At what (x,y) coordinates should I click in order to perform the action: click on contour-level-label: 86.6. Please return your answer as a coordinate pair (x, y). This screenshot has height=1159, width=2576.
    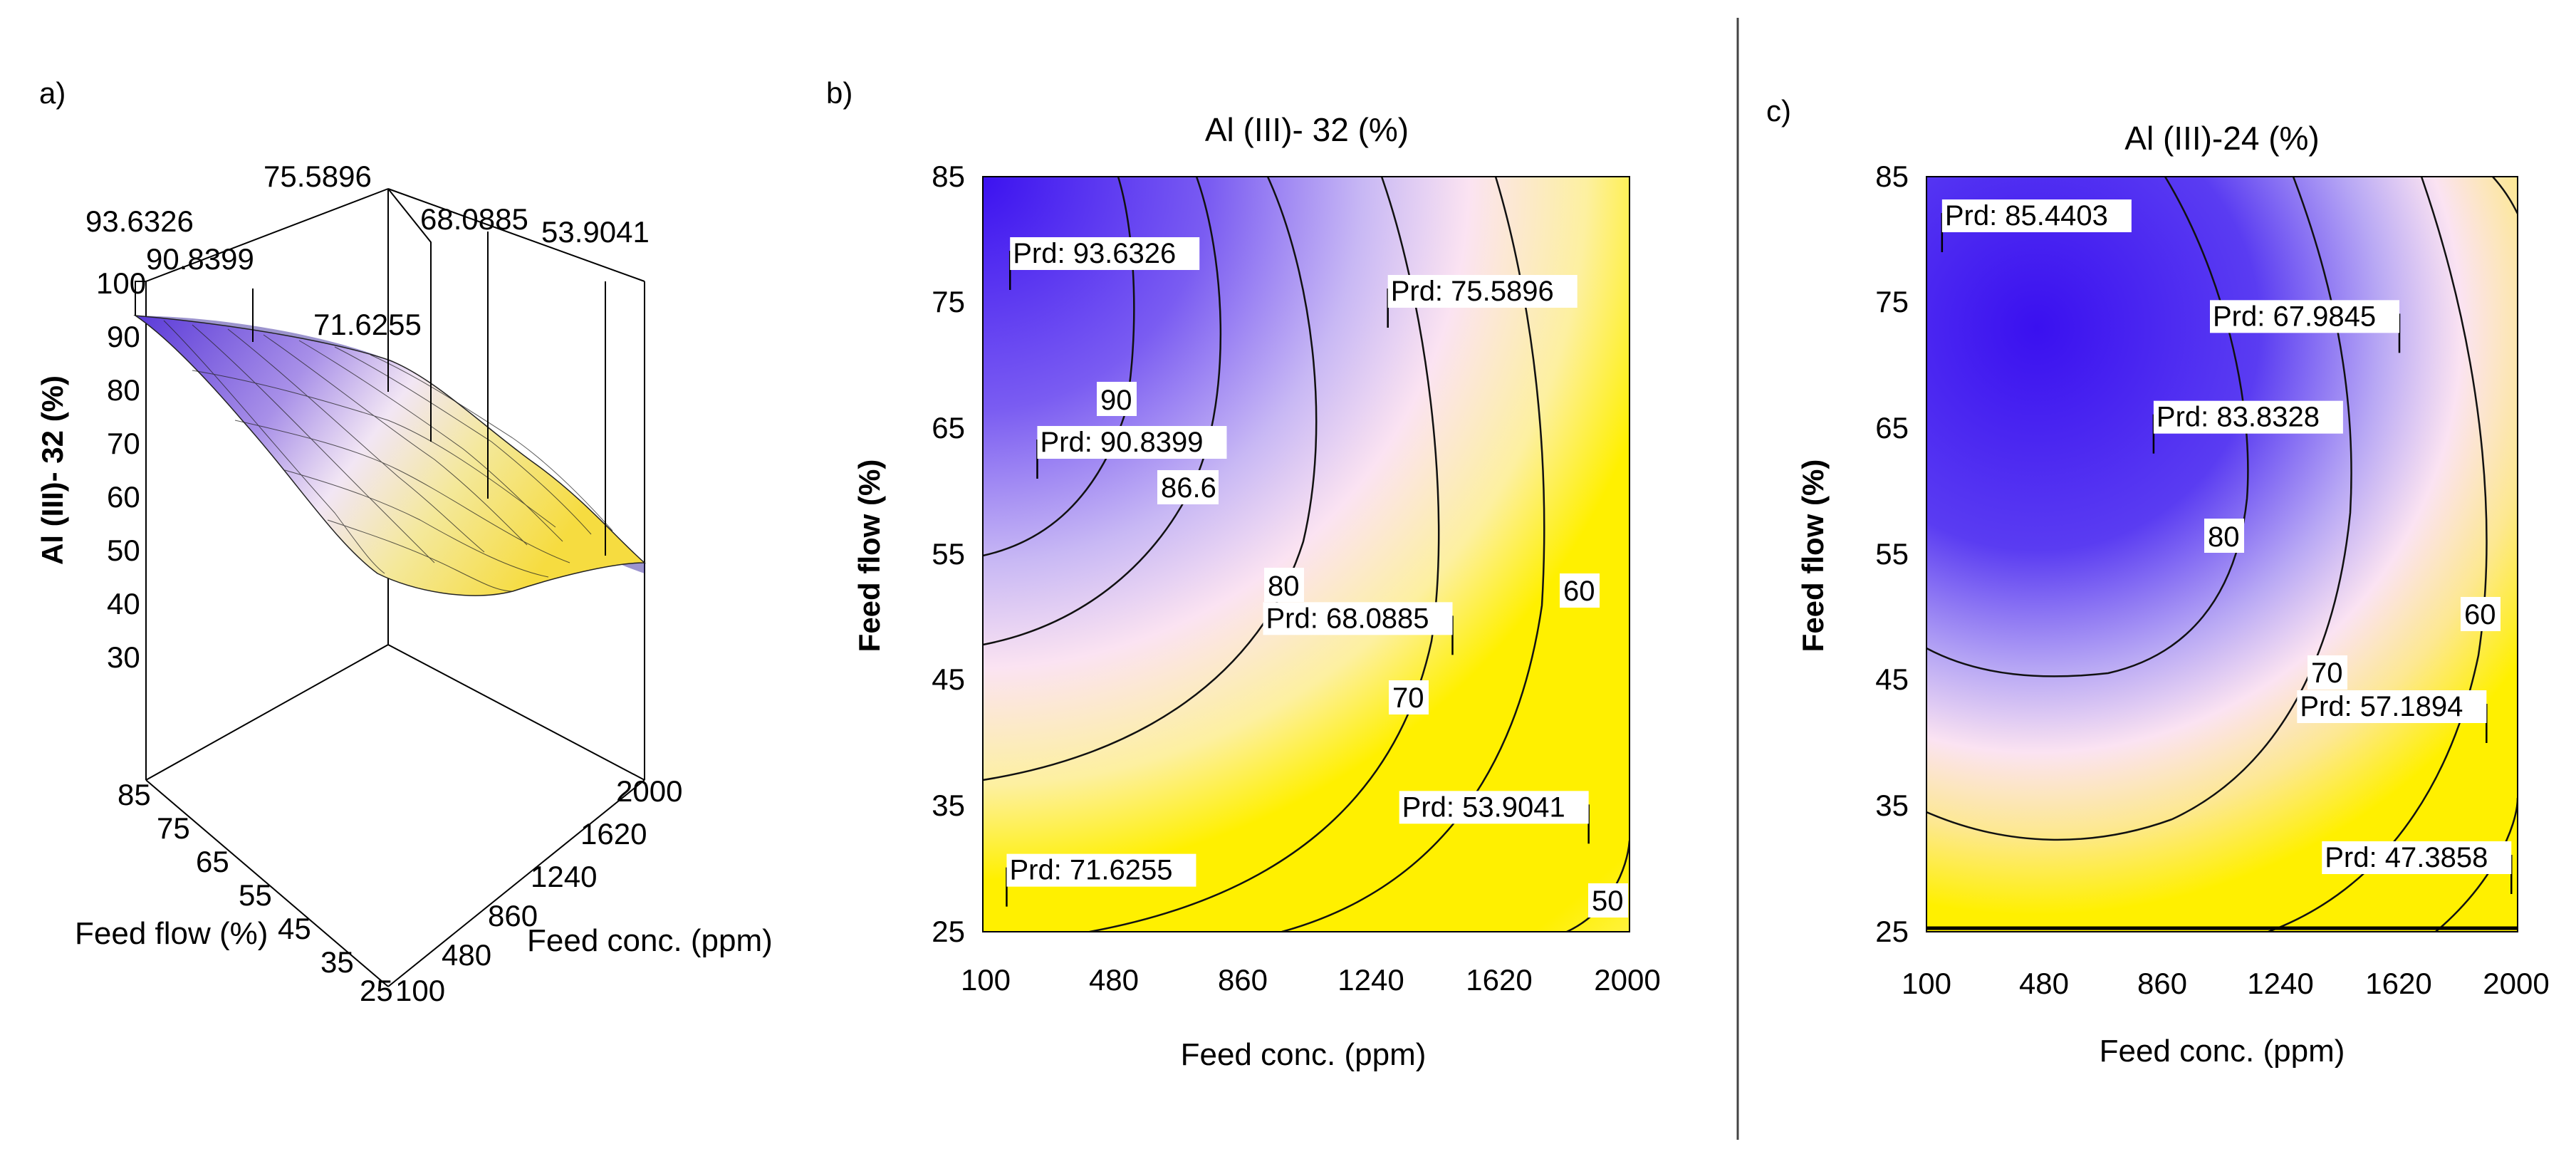
    Looking at the image, I should click on (1188, 488).